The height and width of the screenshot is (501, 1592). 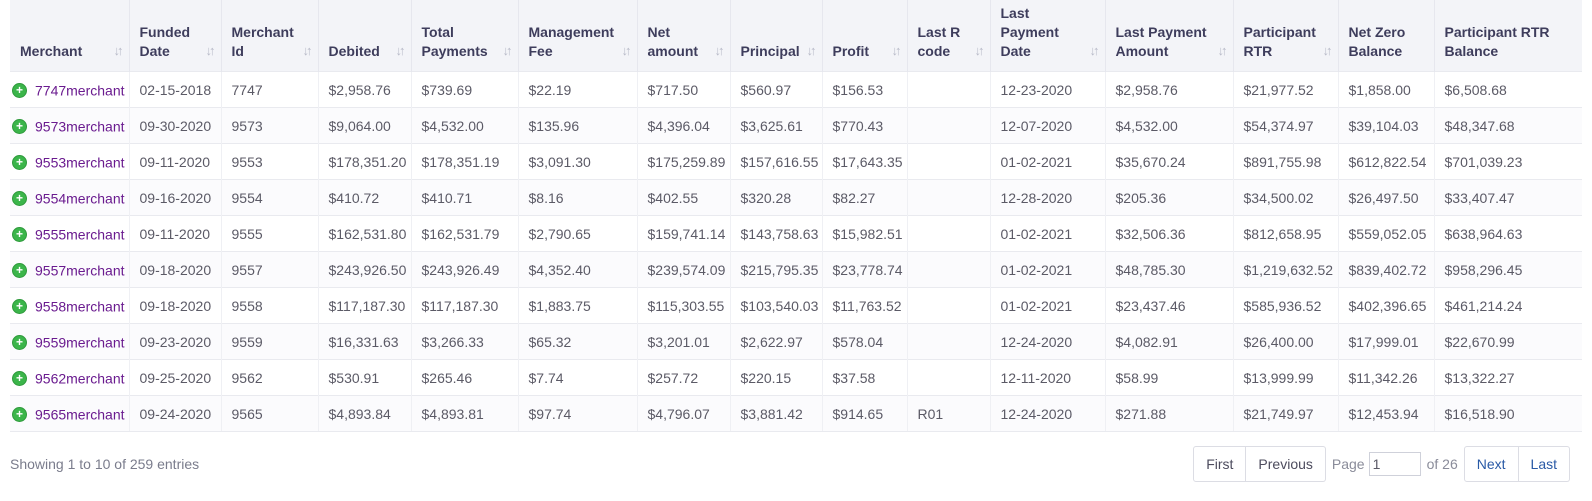 I want to click on column-header-label: Principal, so click(x=770, y=51).